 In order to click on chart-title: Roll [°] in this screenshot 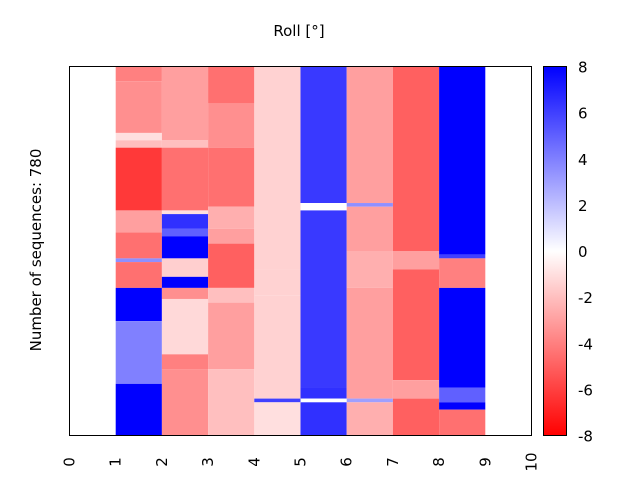, I will do `click(299, 31)`.